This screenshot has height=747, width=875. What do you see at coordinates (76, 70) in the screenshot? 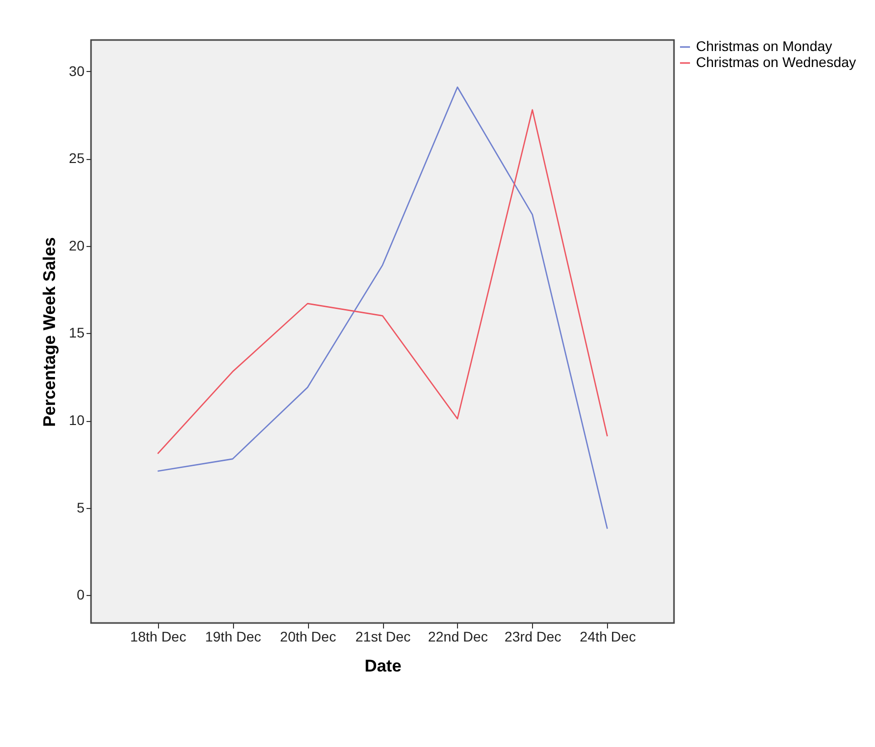
I see `y-tick-label: 30` at bounding box center [76, 70].